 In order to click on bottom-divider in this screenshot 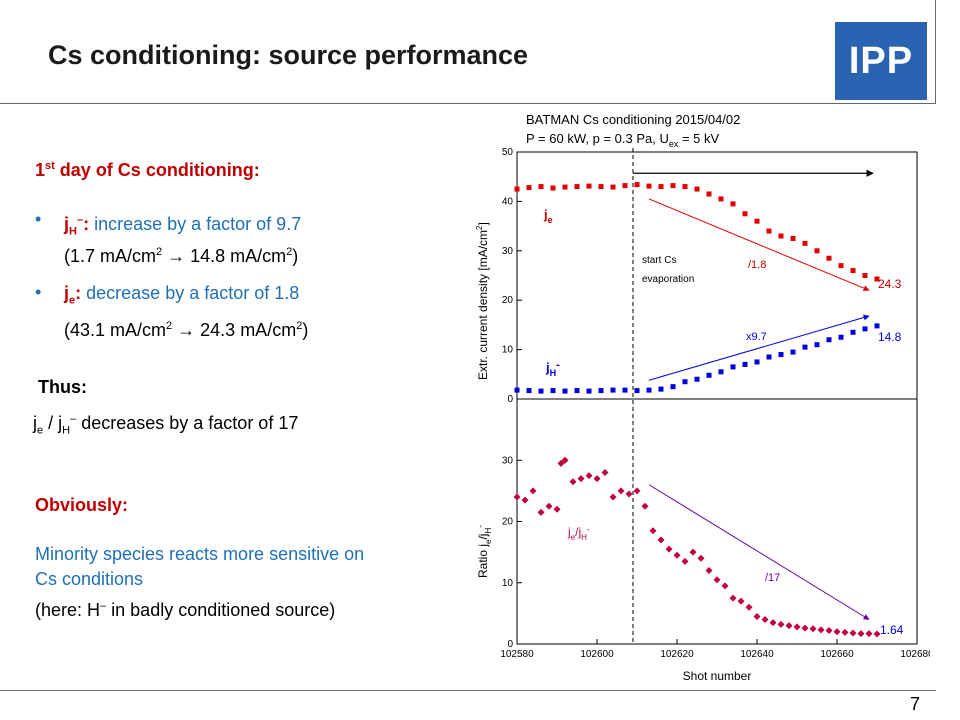, I will do `click(468, 690)`.